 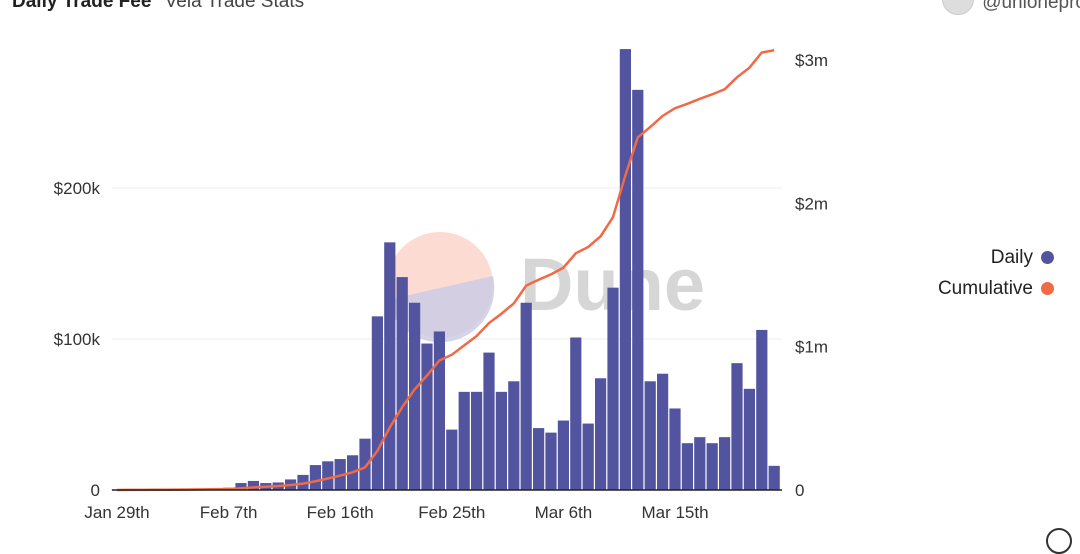 I want to click on cumulative-dot-icon, so click(x=1047, y=288).